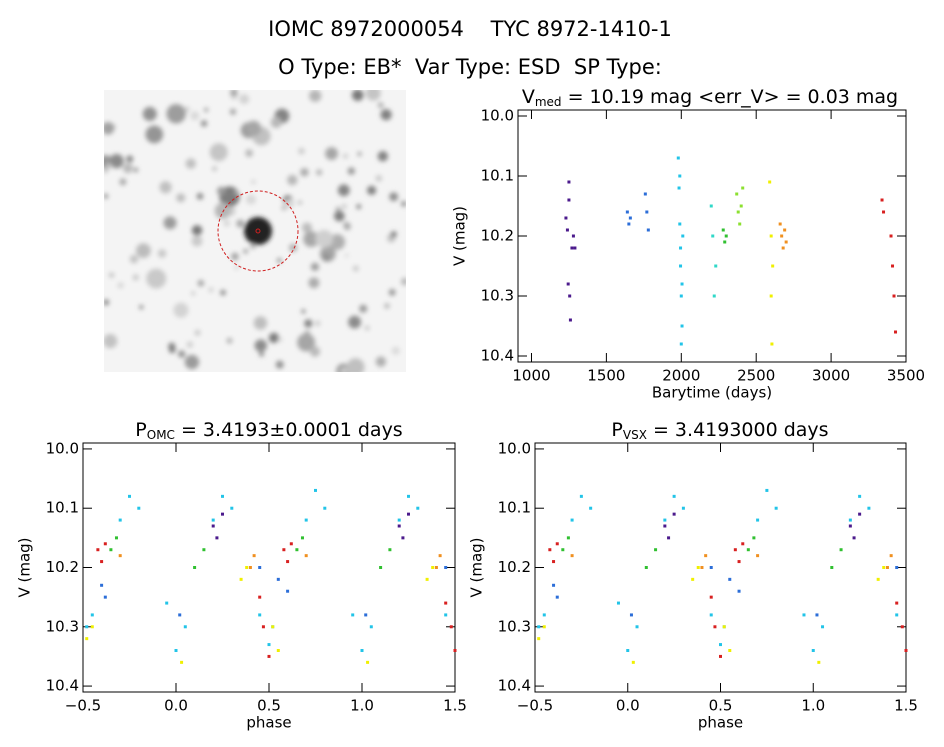 The width and height of the screenshot is (944, 747). Describe the element at coordinates (269, 706) in the screenshot. I see `x-tick-label: 0.5` at that location.